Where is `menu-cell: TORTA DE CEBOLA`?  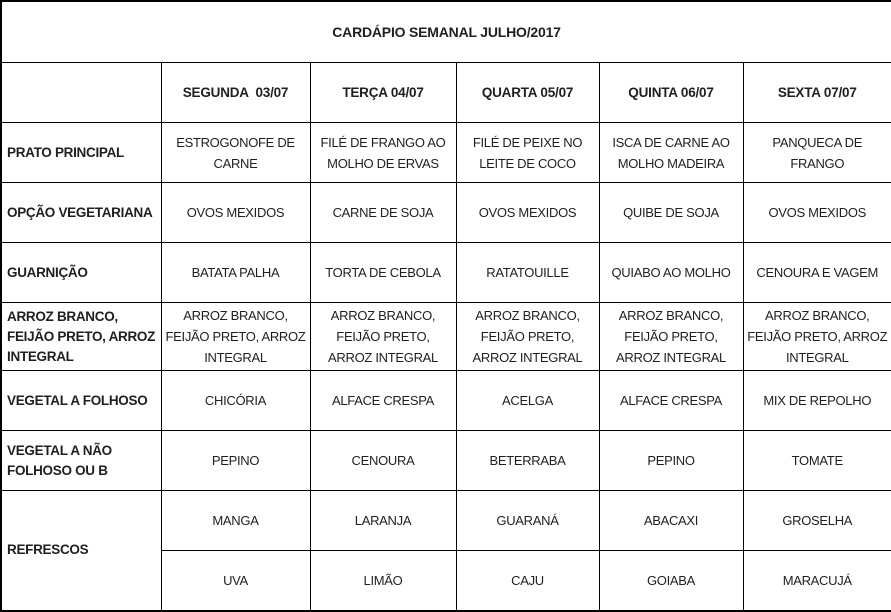 menu-cell: TORTA DE CEBOLA is located at coordinates (383, 272).